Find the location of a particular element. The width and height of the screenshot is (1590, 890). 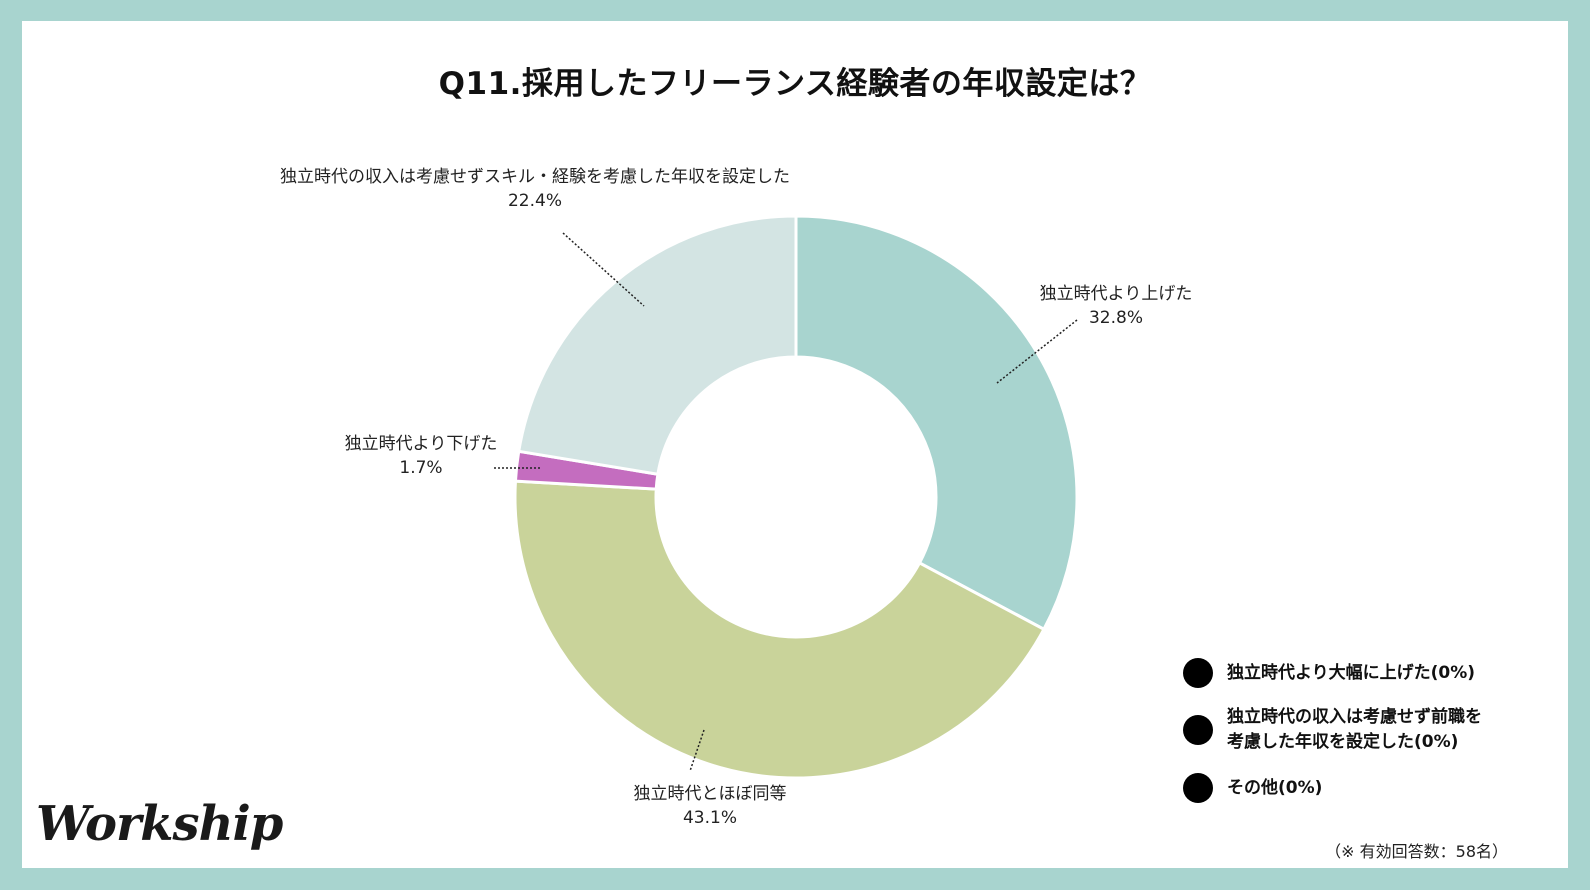

legend-item: 独立時代の収入は考慮せず前職を 考慮した年収を設定した(0%) is located at coordinates (1332, 730).